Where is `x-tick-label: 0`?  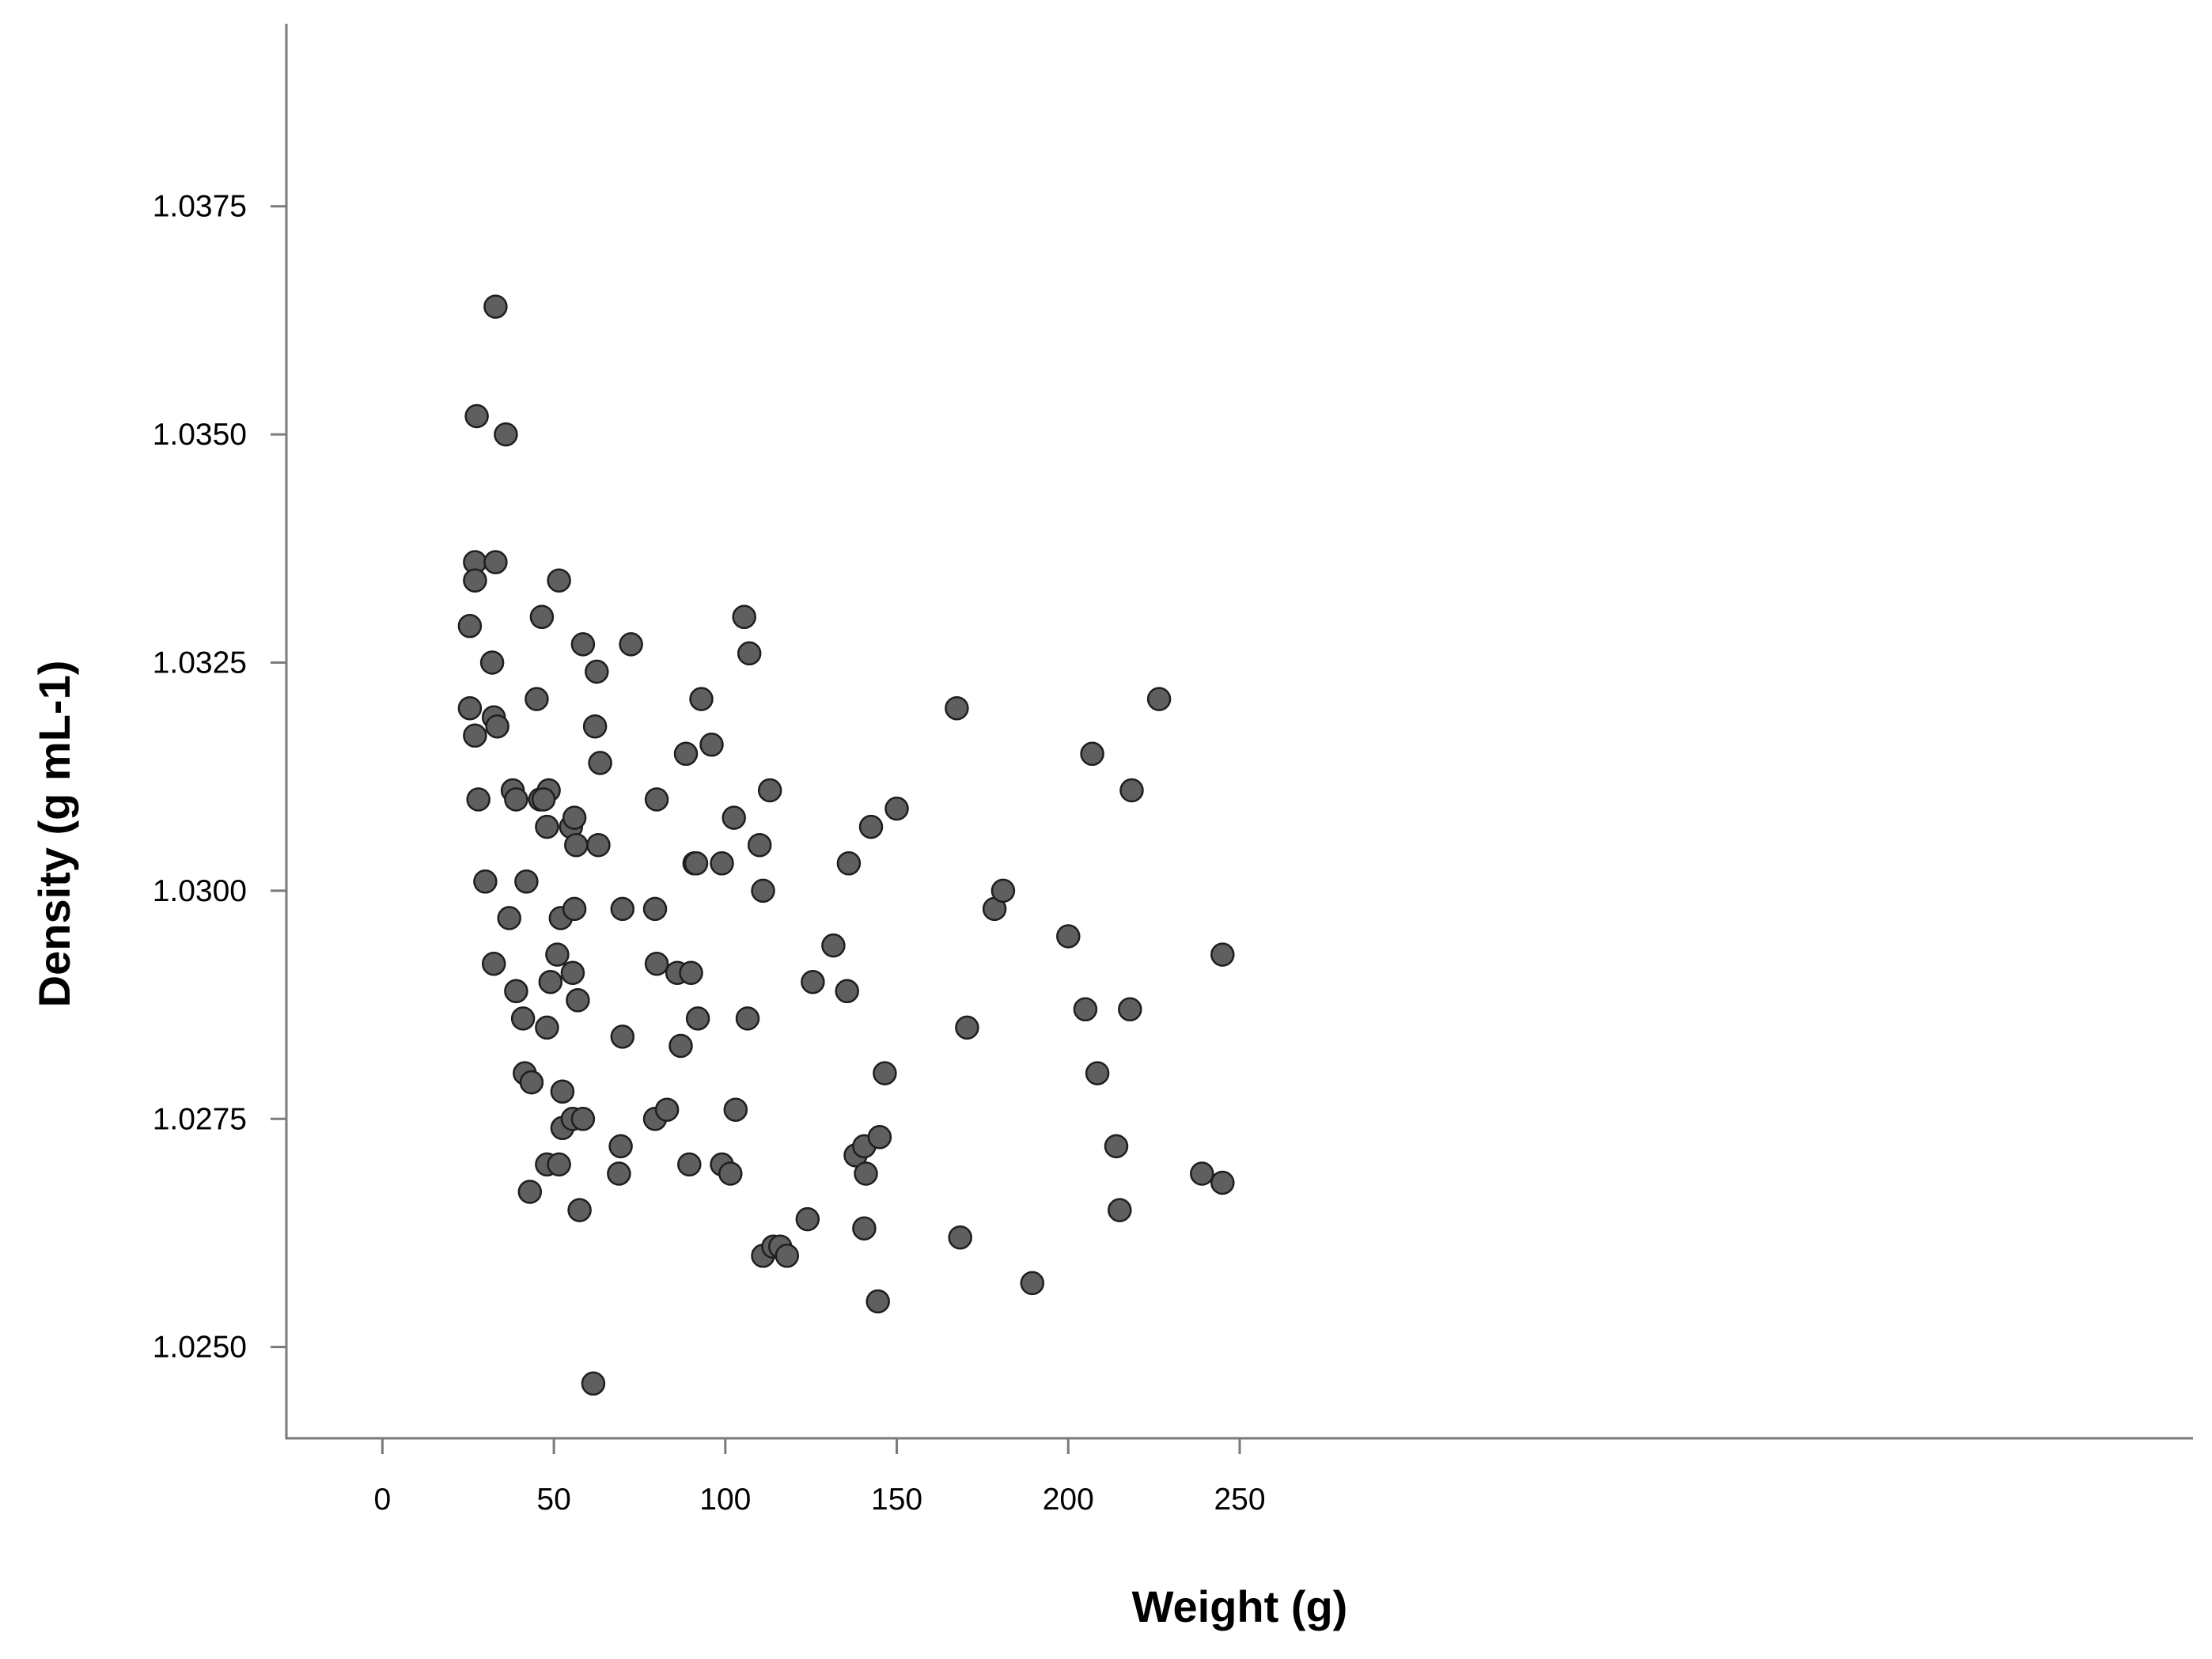 x-tick-label: 0 is located at coordinates (383, 1500).